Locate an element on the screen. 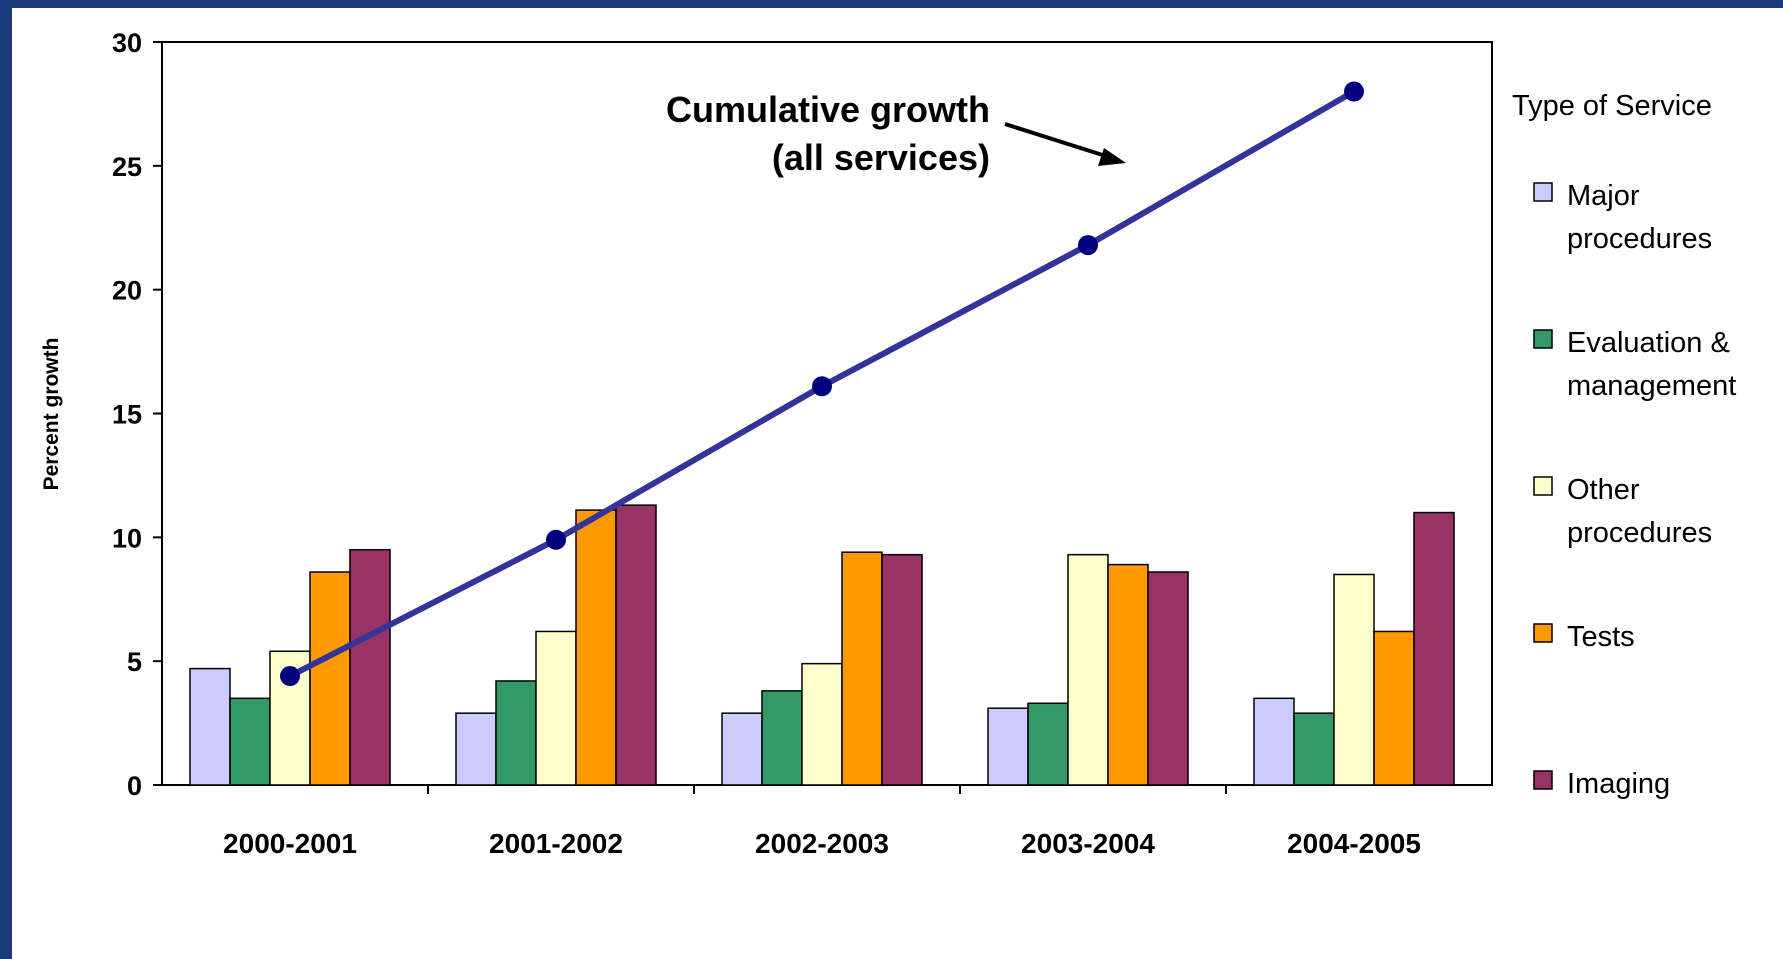 The image size is (1783, 959). x-tick-label: 2003-2004 is located at coordinates (1088, 843).